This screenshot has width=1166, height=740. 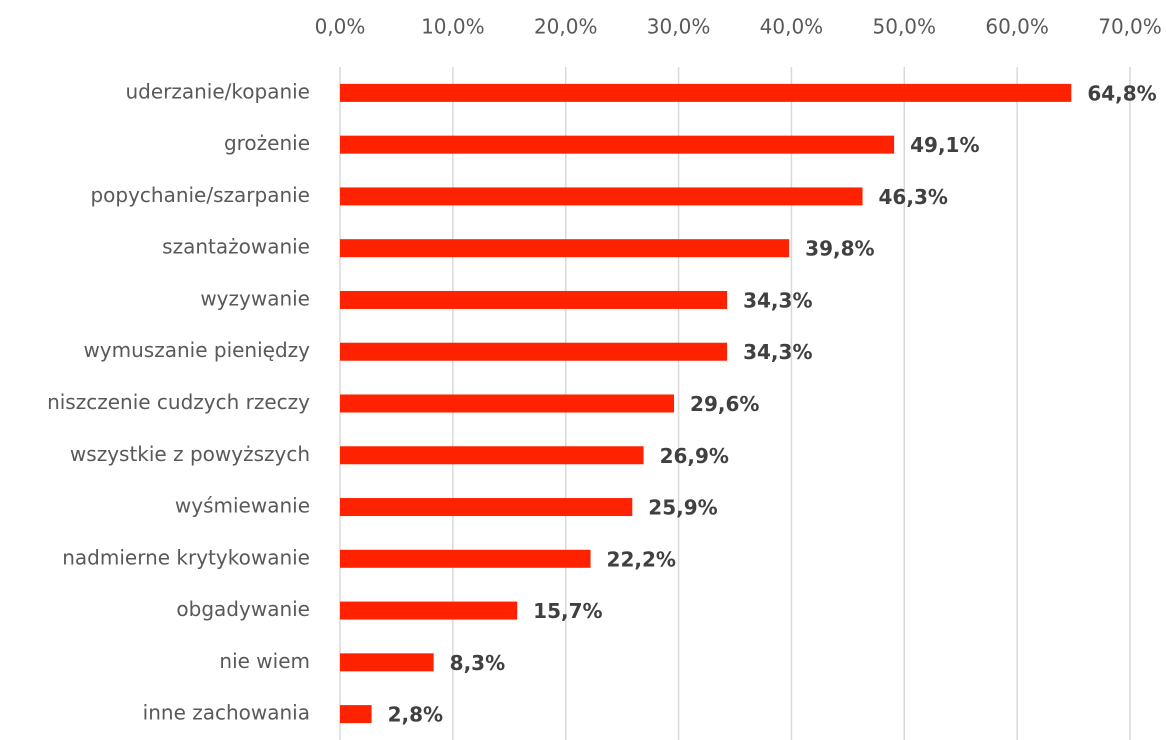 What do you see at coordinates (567, 611) in the screenshot?
I see `data-label: 15,7%` at bounding box center [567, 611].